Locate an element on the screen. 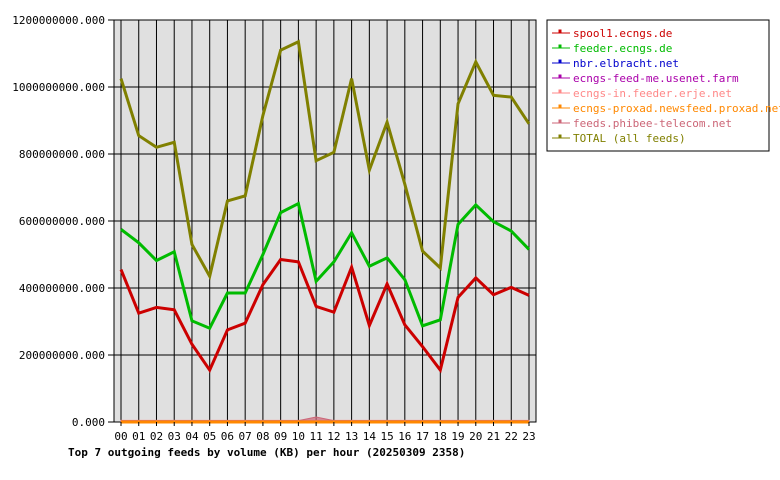  y-tick-label: 400000000.000 is located at coordinates (62, 288).